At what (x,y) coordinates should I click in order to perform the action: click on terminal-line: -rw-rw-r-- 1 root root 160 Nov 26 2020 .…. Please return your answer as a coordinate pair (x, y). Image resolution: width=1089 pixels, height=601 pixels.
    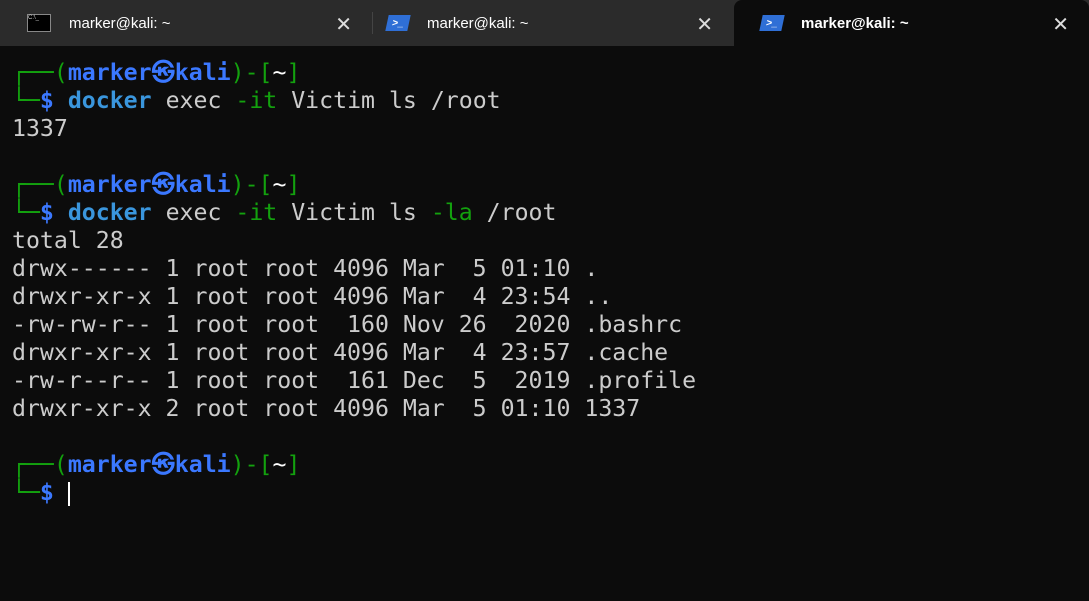
    Looking at the image, I should click on (354, 325).